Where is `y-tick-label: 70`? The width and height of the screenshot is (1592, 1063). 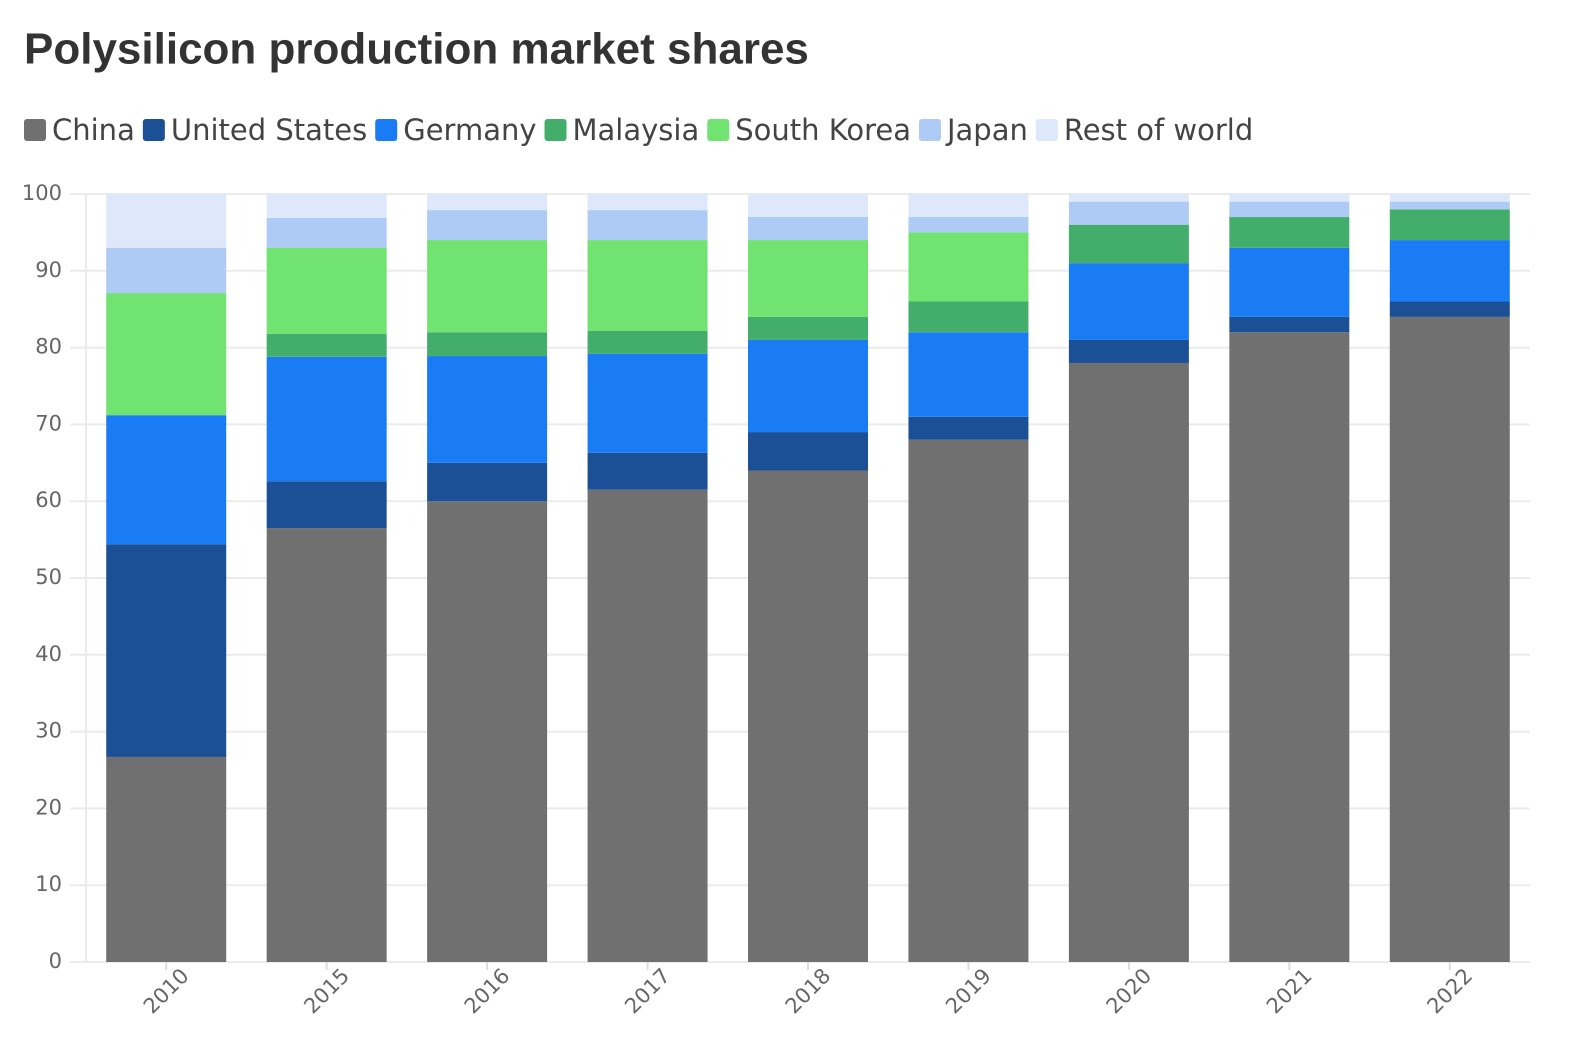
y-tick-label: 70 is located at coordinates (48, 423).